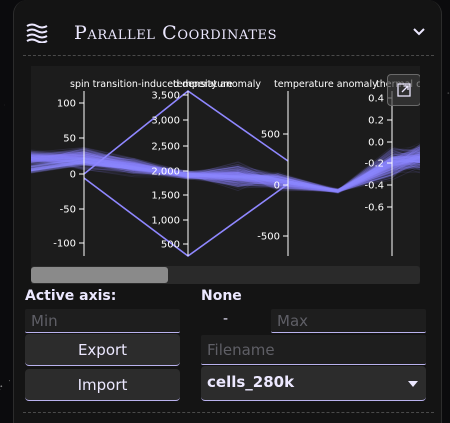 The image size is (450, 423). What do you see at coordinates (165, 96) in the screenshot?
I see `axis-tick-label: 3,500` at bounding box center [165, 96].